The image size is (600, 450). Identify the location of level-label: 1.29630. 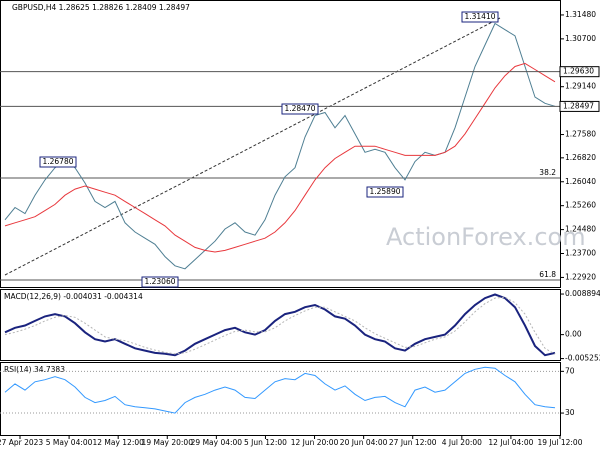
(578, 71).